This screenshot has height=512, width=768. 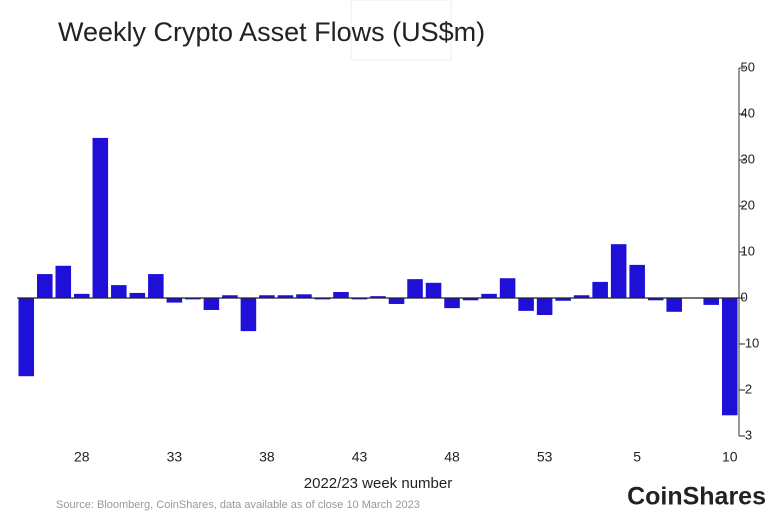 What do you see at coordinates (637, 457) in the screenshot?
I see `x-tick-label: 5` at bounding box center [637, 457].